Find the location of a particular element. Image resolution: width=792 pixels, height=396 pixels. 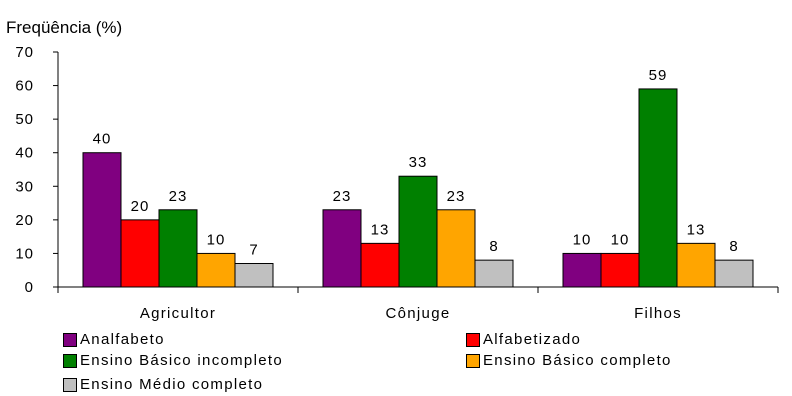

x-axis-tick-labels: Agricultor Cônjuge Filhos is located at coordinates (411, 313).